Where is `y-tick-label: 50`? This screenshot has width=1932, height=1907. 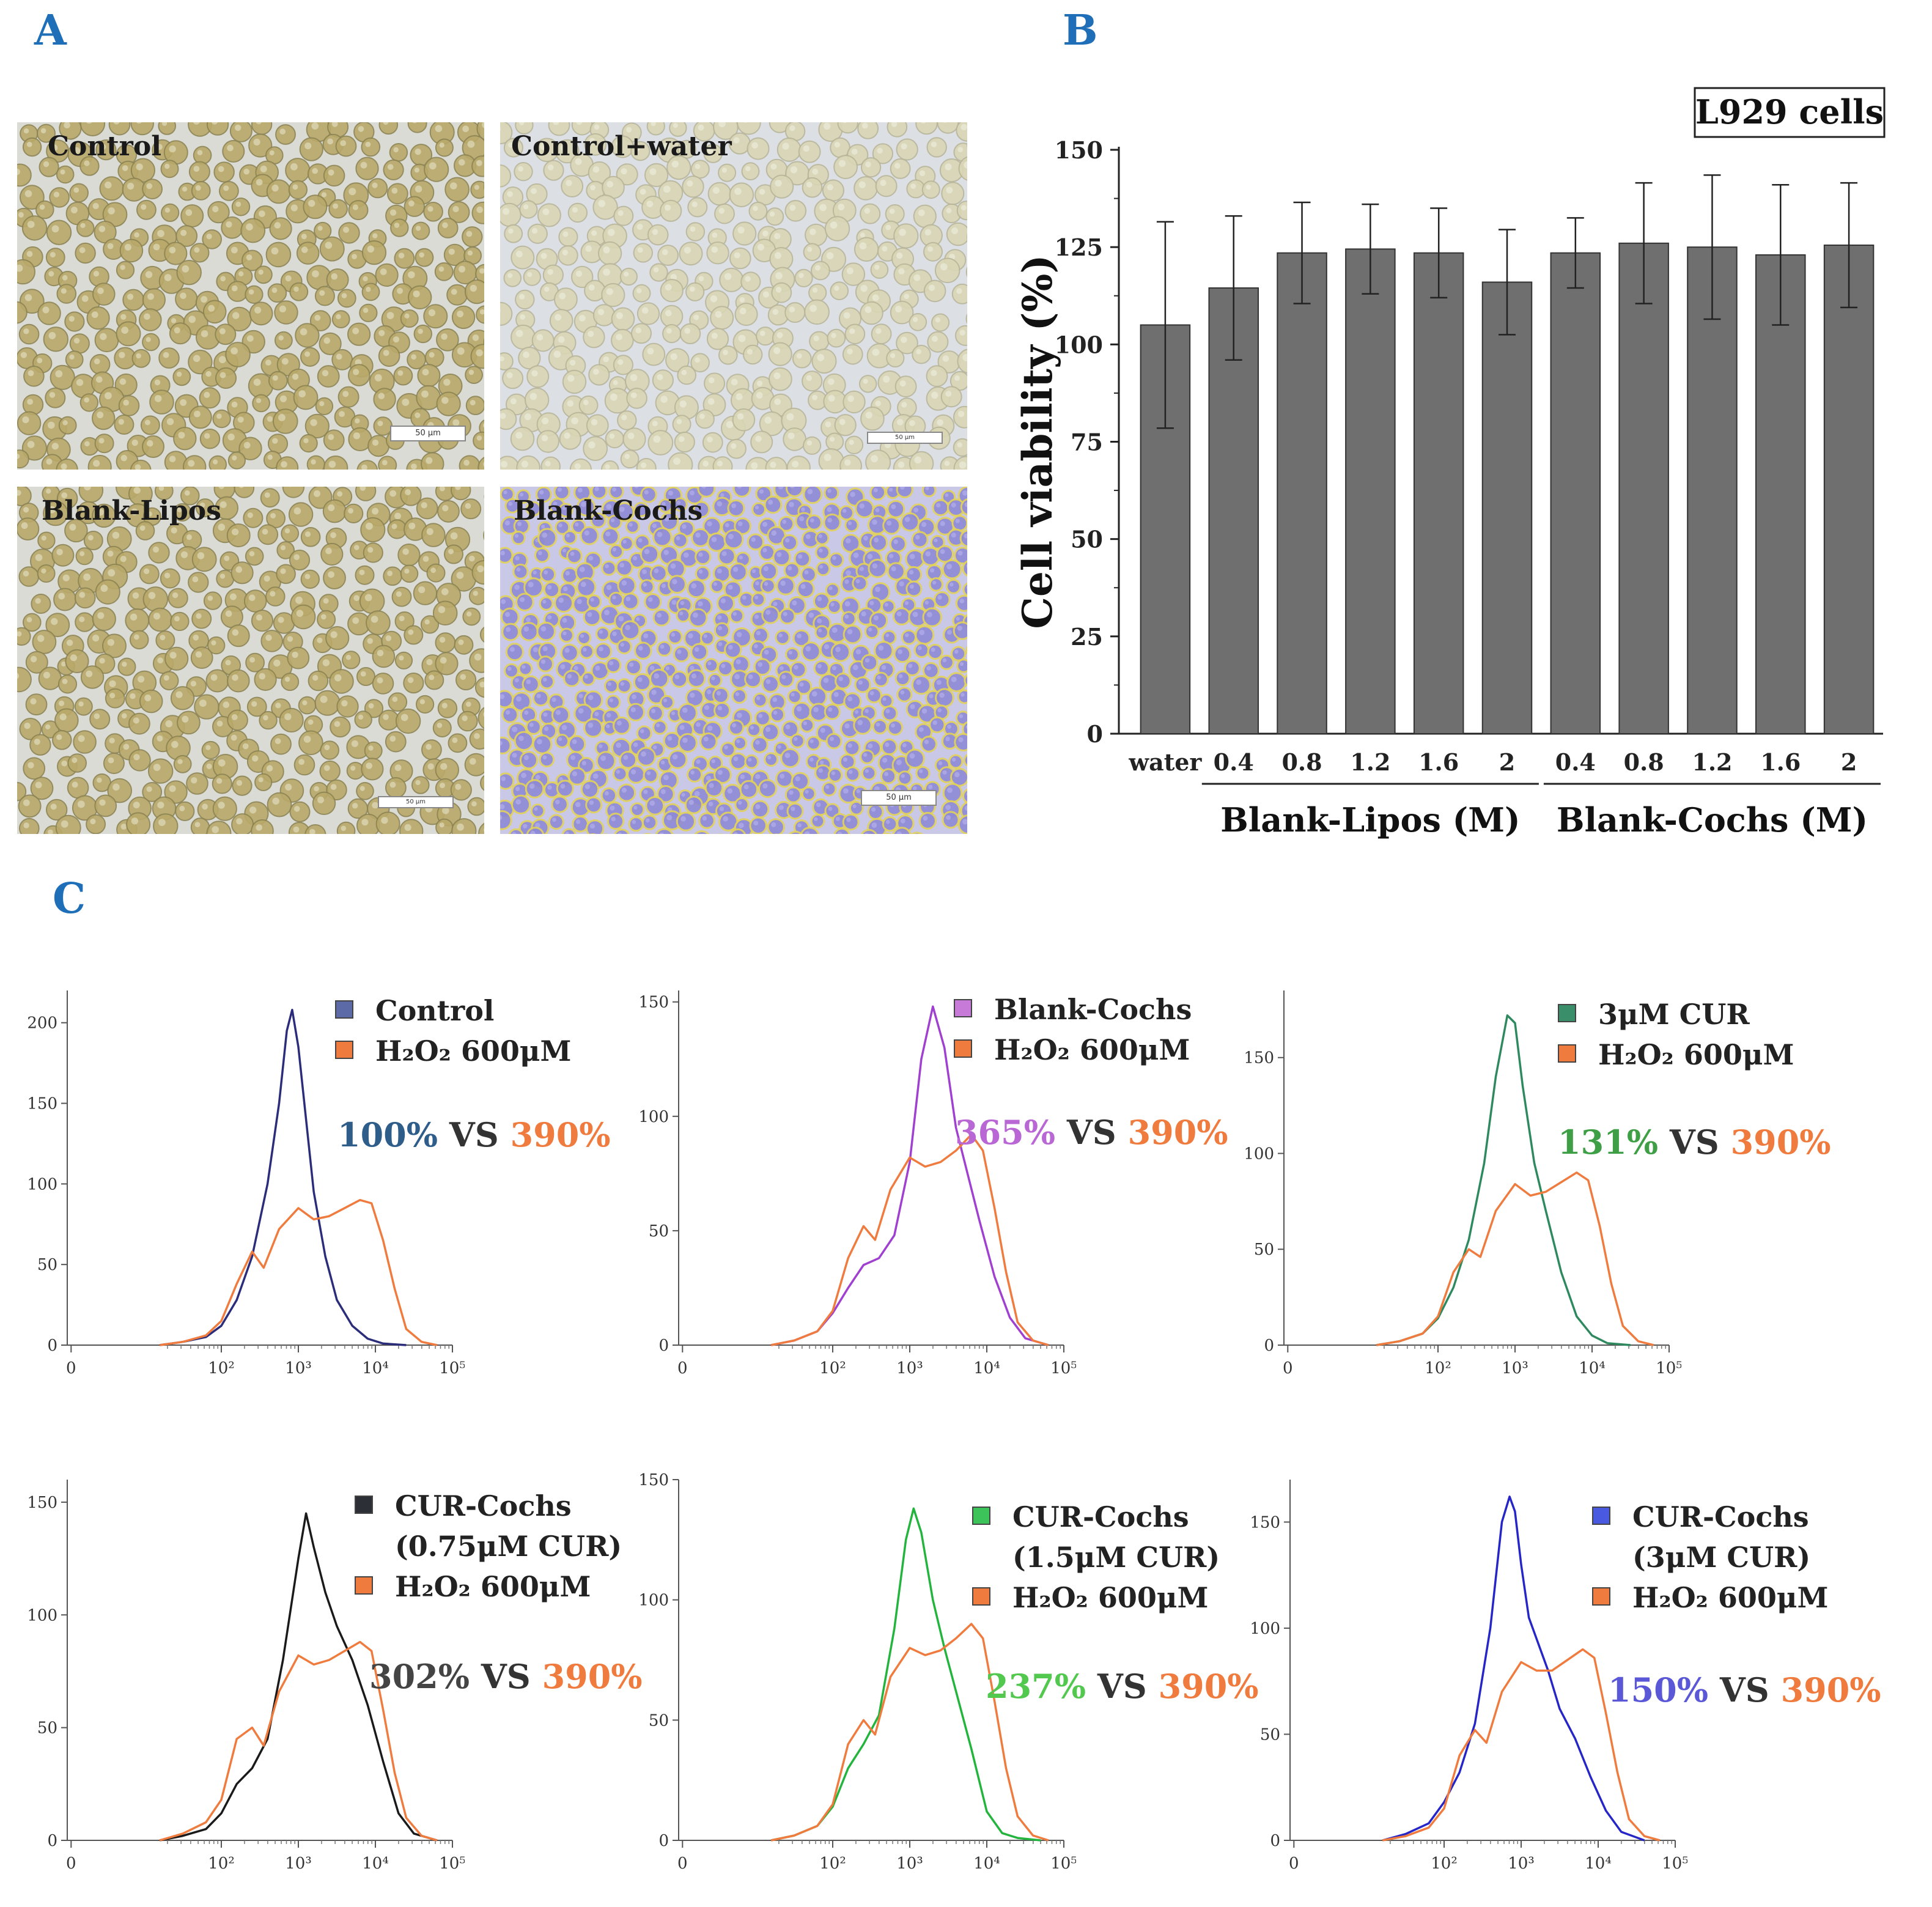 y-tick-label: 50 is located at coordinates (1264, 1250).